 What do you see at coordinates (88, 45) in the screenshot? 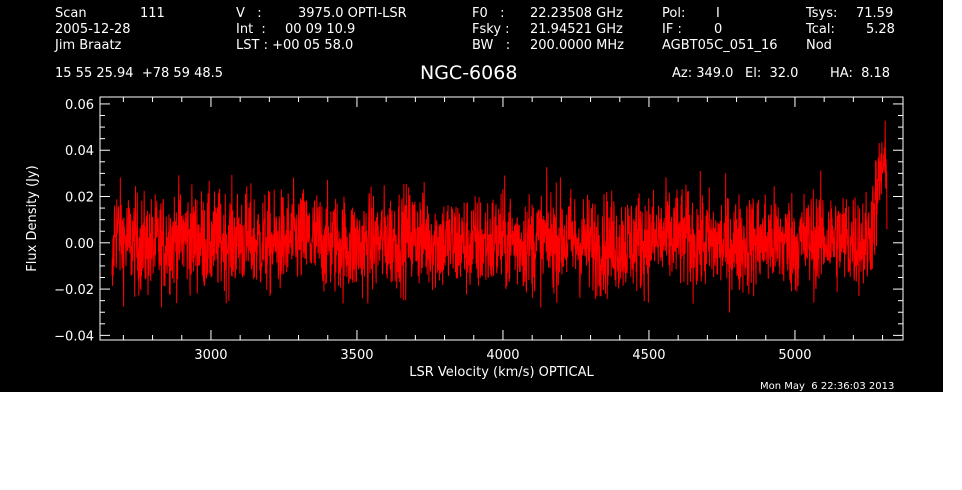
I see `observer: Jim Braatz` at bounding box center [88, 45].